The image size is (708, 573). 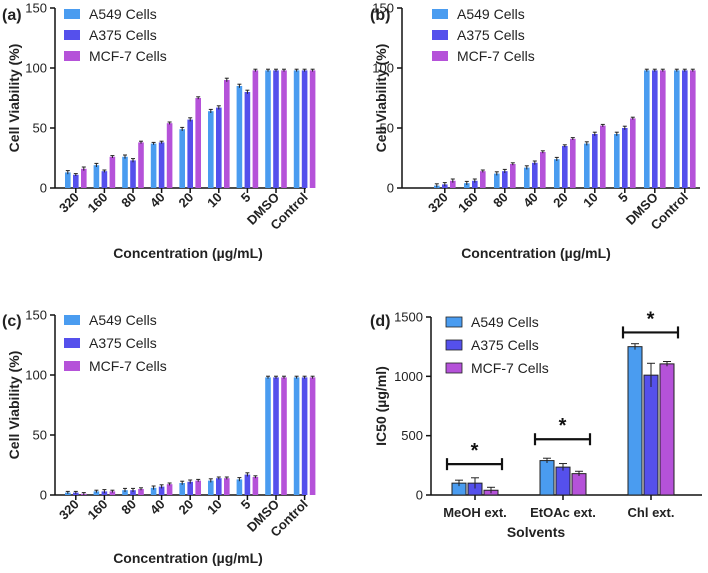 I want to click on significance-star: *, so click(x=651, y=319).